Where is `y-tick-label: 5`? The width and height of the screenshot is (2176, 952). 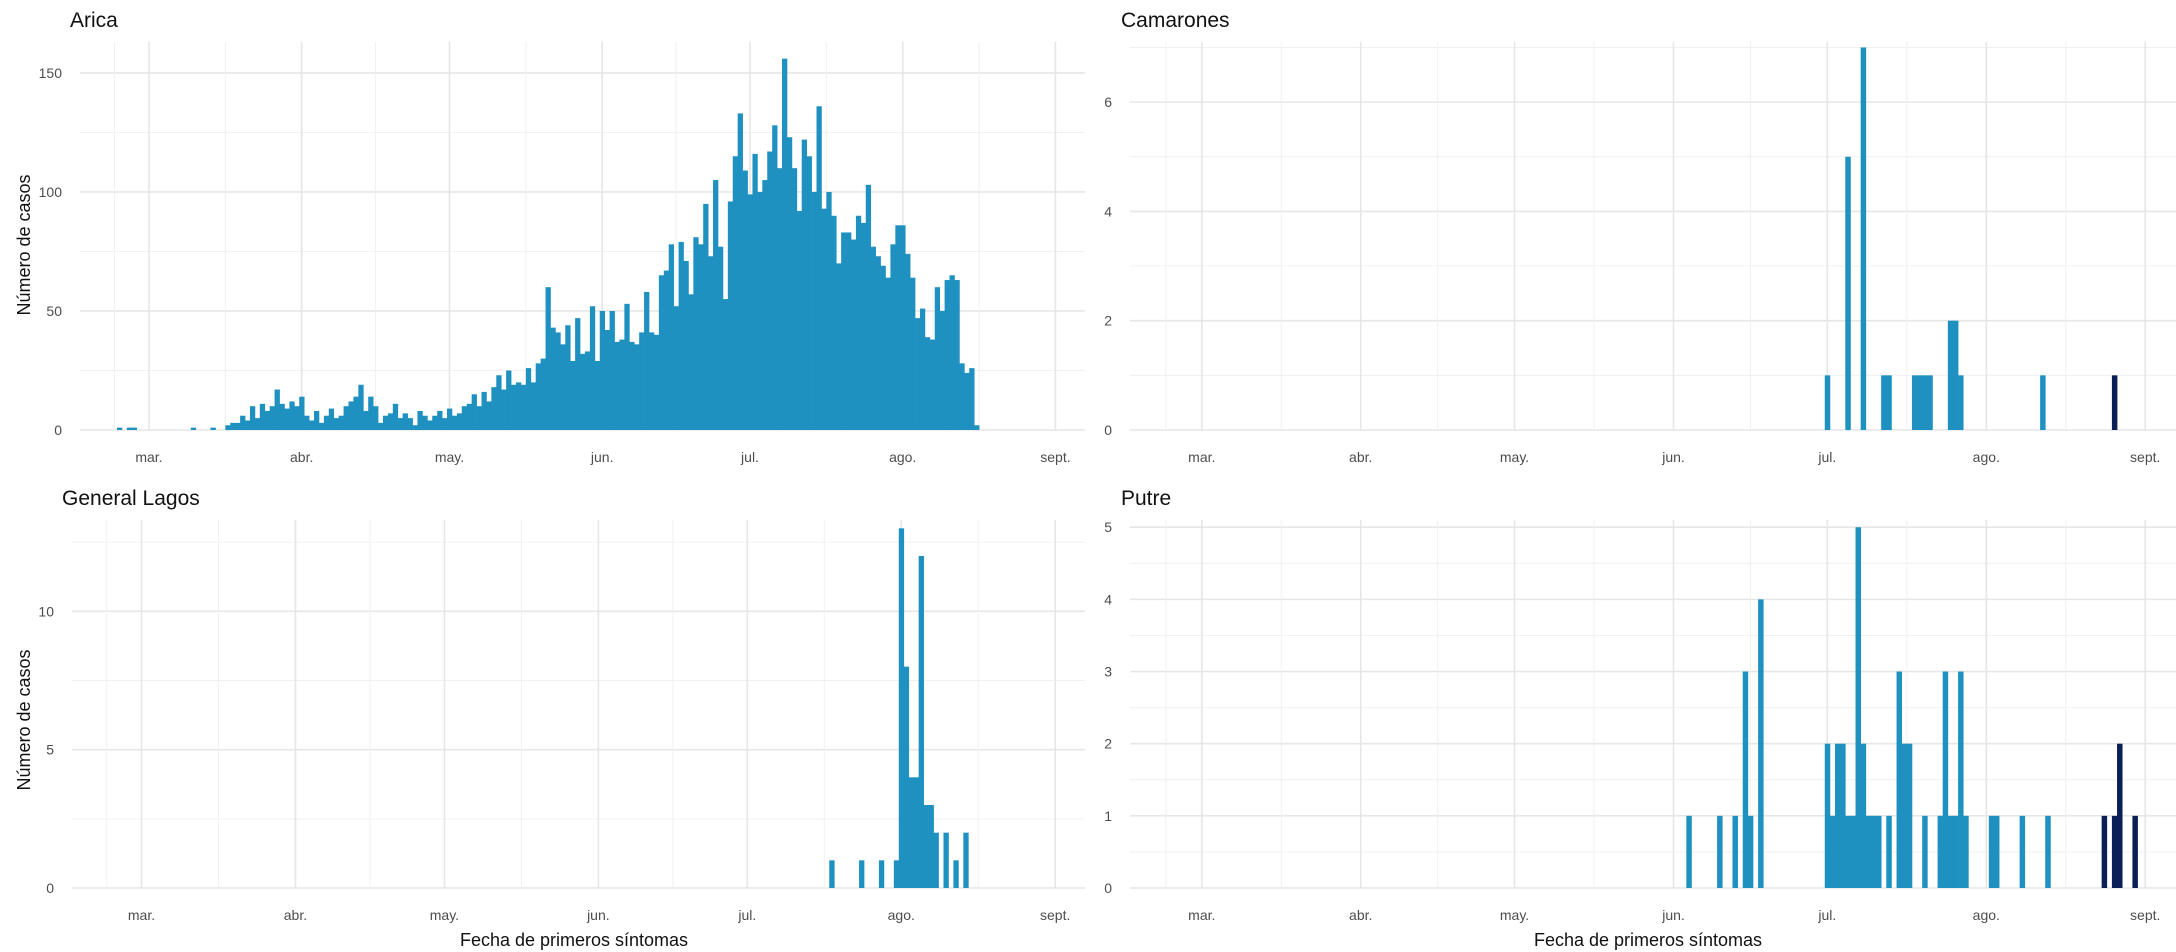 y-tick-label: 5 is located at coordinates (50, 750).